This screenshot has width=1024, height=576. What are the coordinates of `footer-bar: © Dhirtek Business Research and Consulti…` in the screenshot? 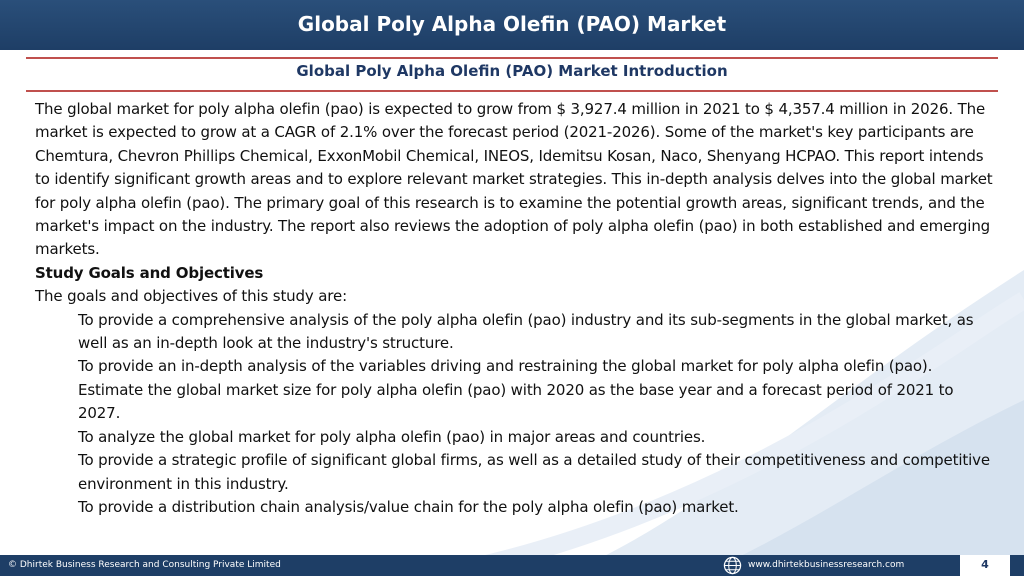 It's located at (512, 565).